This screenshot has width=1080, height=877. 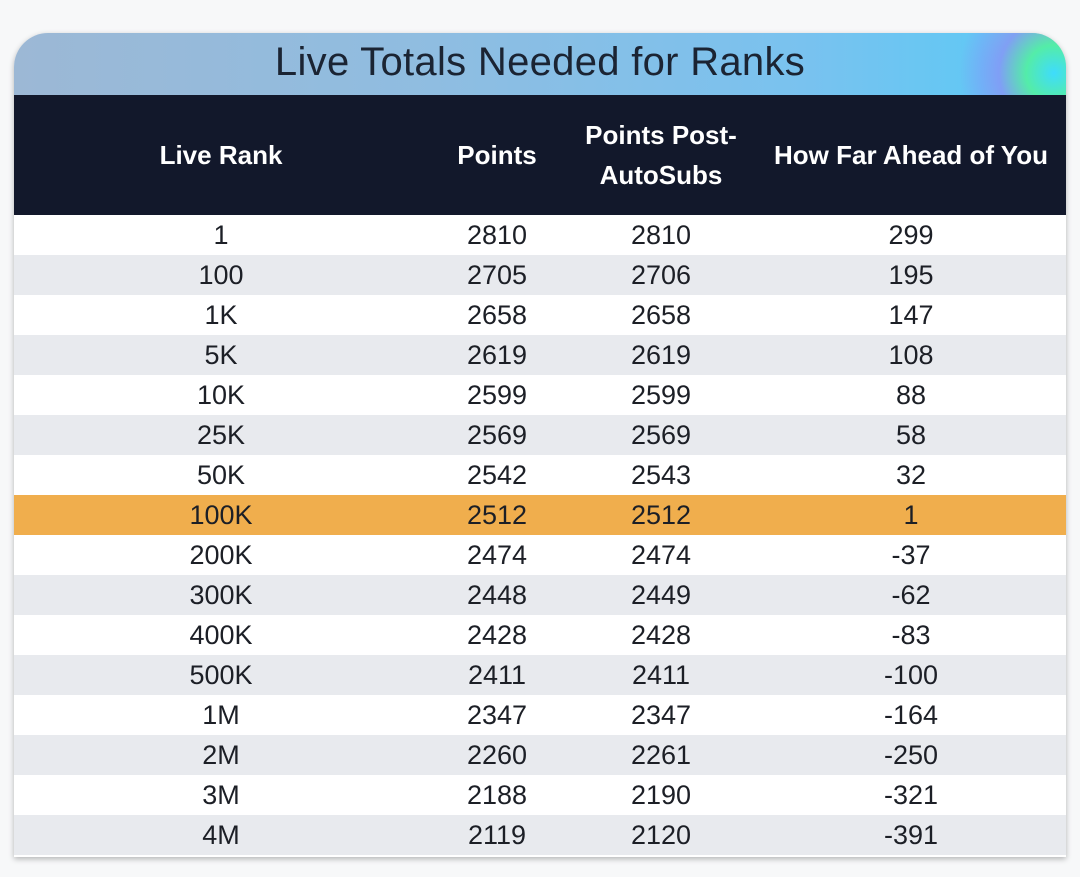 What do you see at coordinates (661, 635) in the screenshot?
I see `cell-points-post-autosubs: 2428` at bounding box center [661, 635].